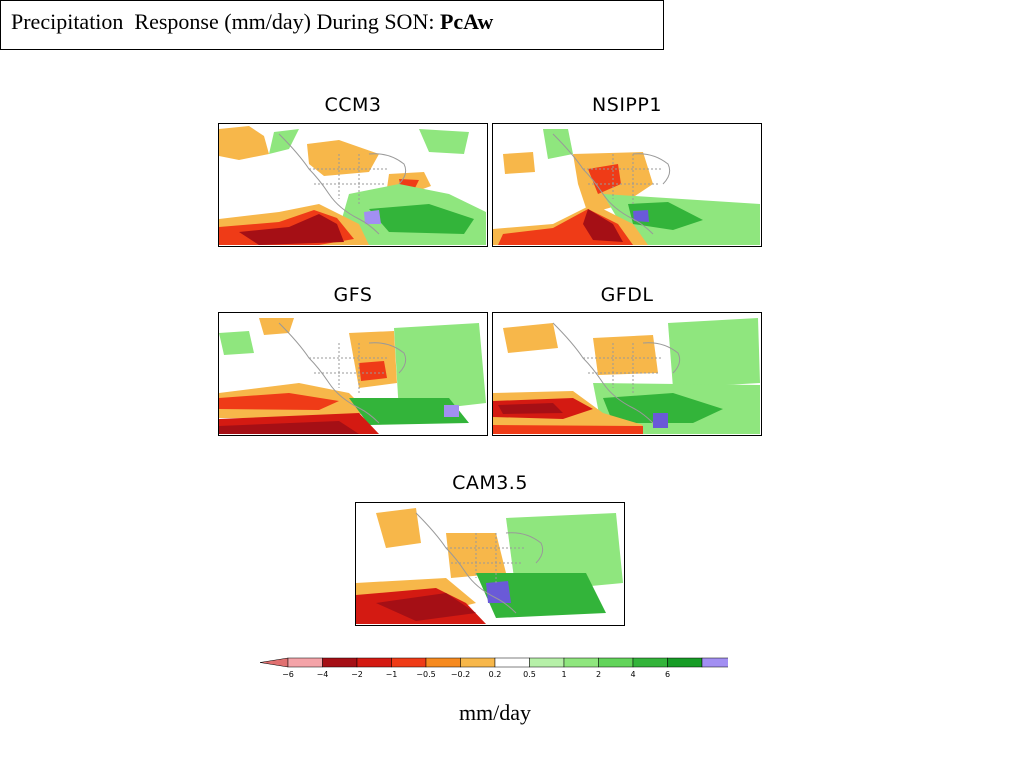  Describe the element at coordinates (476, 674) in the screenshot. I see `colorbar-tick-labels: −6 −4 −2 −1 −0.5 −0.2 0.2 0.5 1 2 4 6` at that location.